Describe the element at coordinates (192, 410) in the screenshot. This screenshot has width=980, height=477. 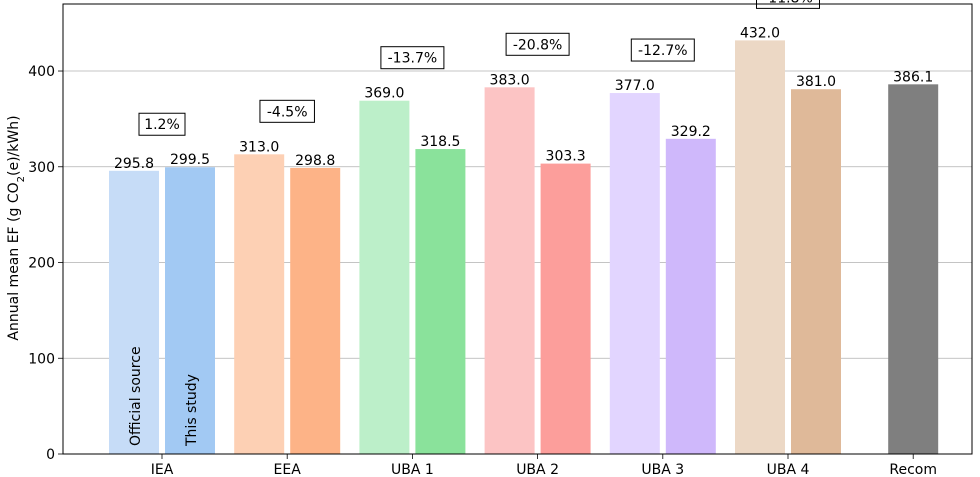
I see `annotation-this-study: This study` at that location.